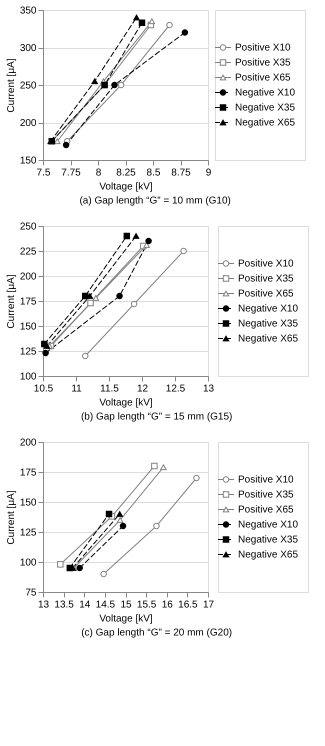  Describe the element at coordinates (64, 605) in the screenshot. I see `x-tick-label: 13.5` at that location.